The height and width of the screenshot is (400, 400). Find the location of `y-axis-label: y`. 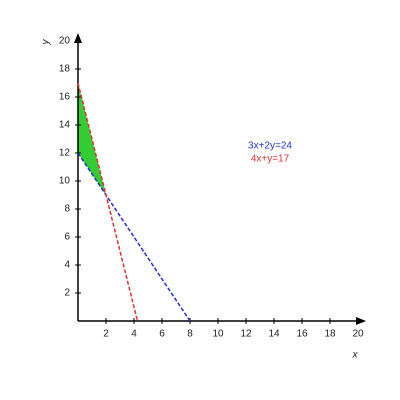

y-axis-label: y is located at coordinates (46, 42).